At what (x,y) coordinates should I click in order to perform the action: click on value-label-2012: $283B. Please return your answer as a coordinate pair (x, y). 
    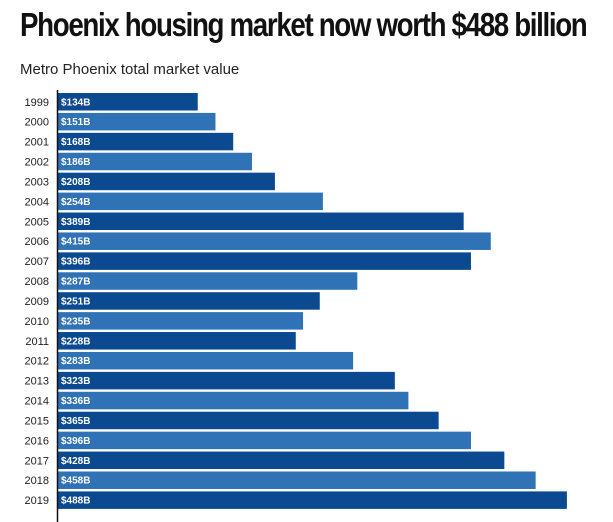
    Looking at the image, I should click on (75, 361).